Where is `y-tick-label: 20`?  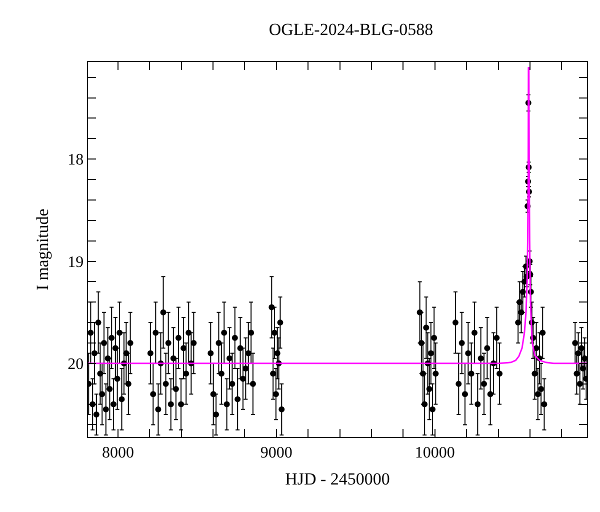 y-tick-label: 20 is located at coordinates (76, 365).